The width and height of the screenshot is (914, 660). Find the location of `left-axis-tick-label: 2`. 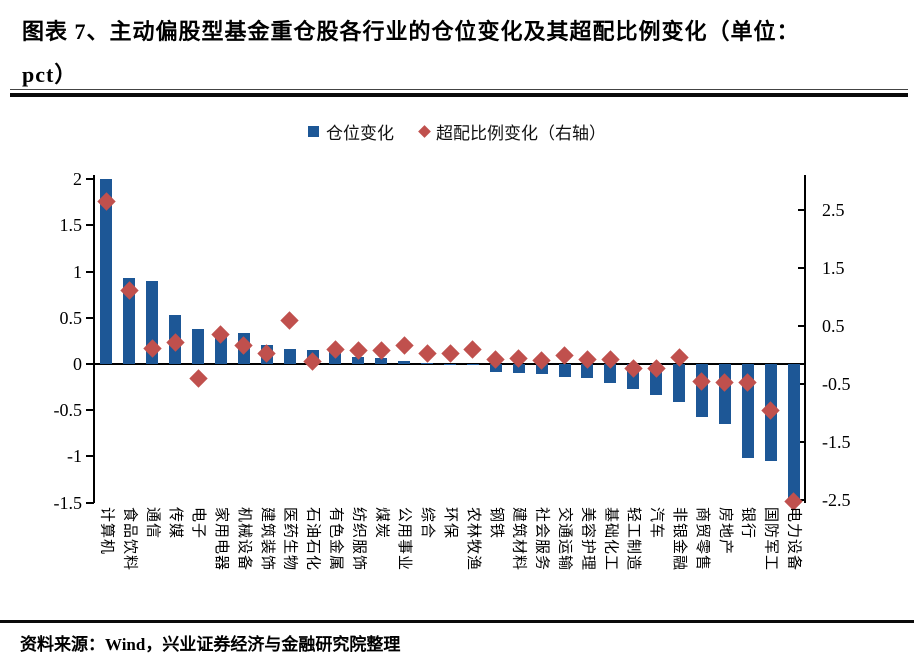

left-axis-tick-label: 2 is located at coordinates (77, 179).